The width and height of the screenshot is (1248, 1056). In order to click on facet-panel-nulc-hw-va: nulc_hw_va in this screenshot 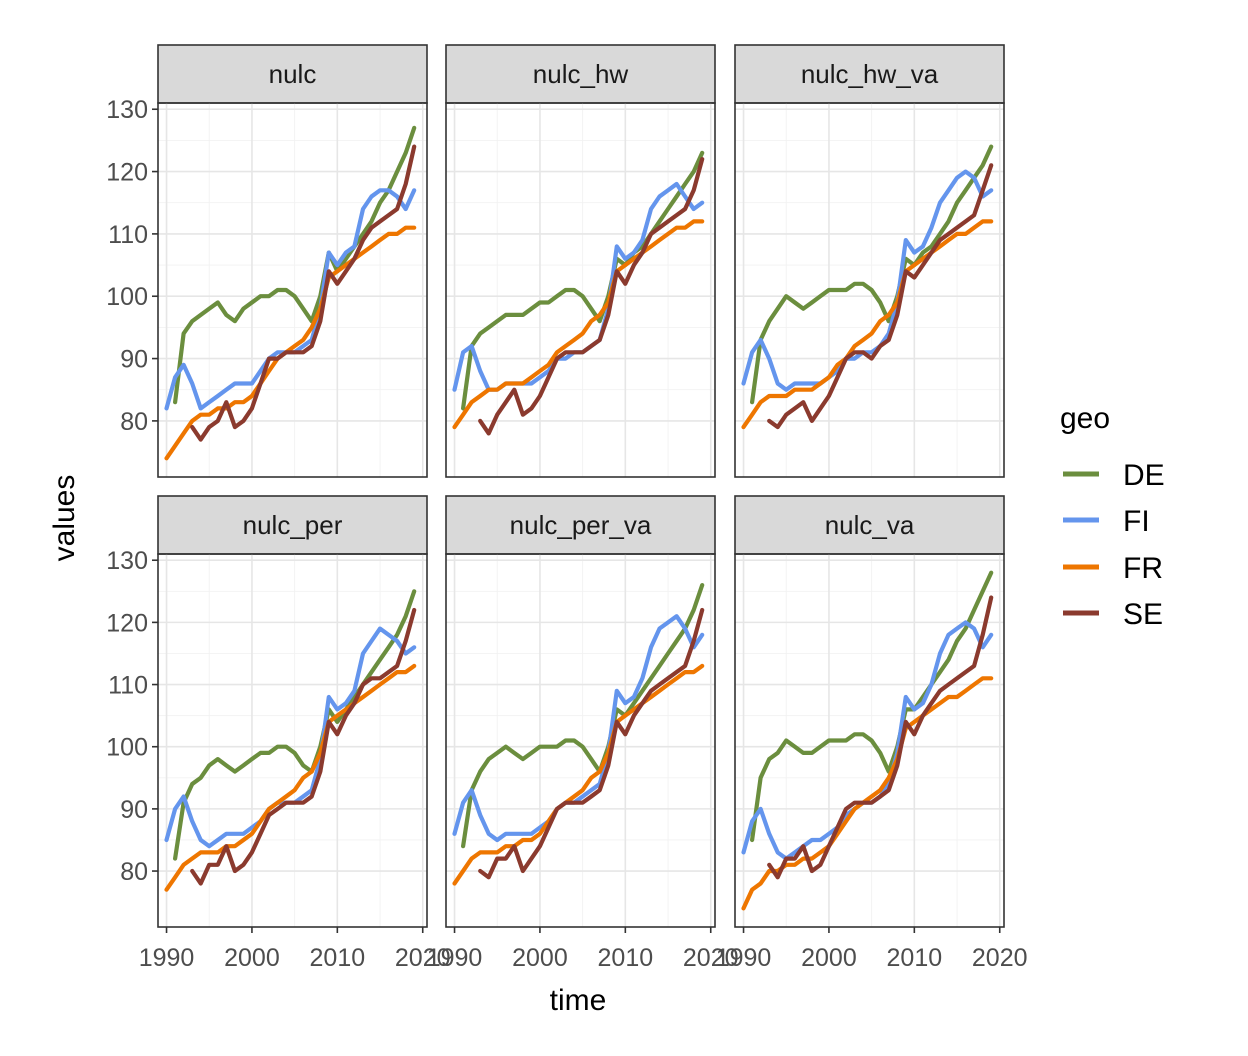, I will do `click(869, 261)`.